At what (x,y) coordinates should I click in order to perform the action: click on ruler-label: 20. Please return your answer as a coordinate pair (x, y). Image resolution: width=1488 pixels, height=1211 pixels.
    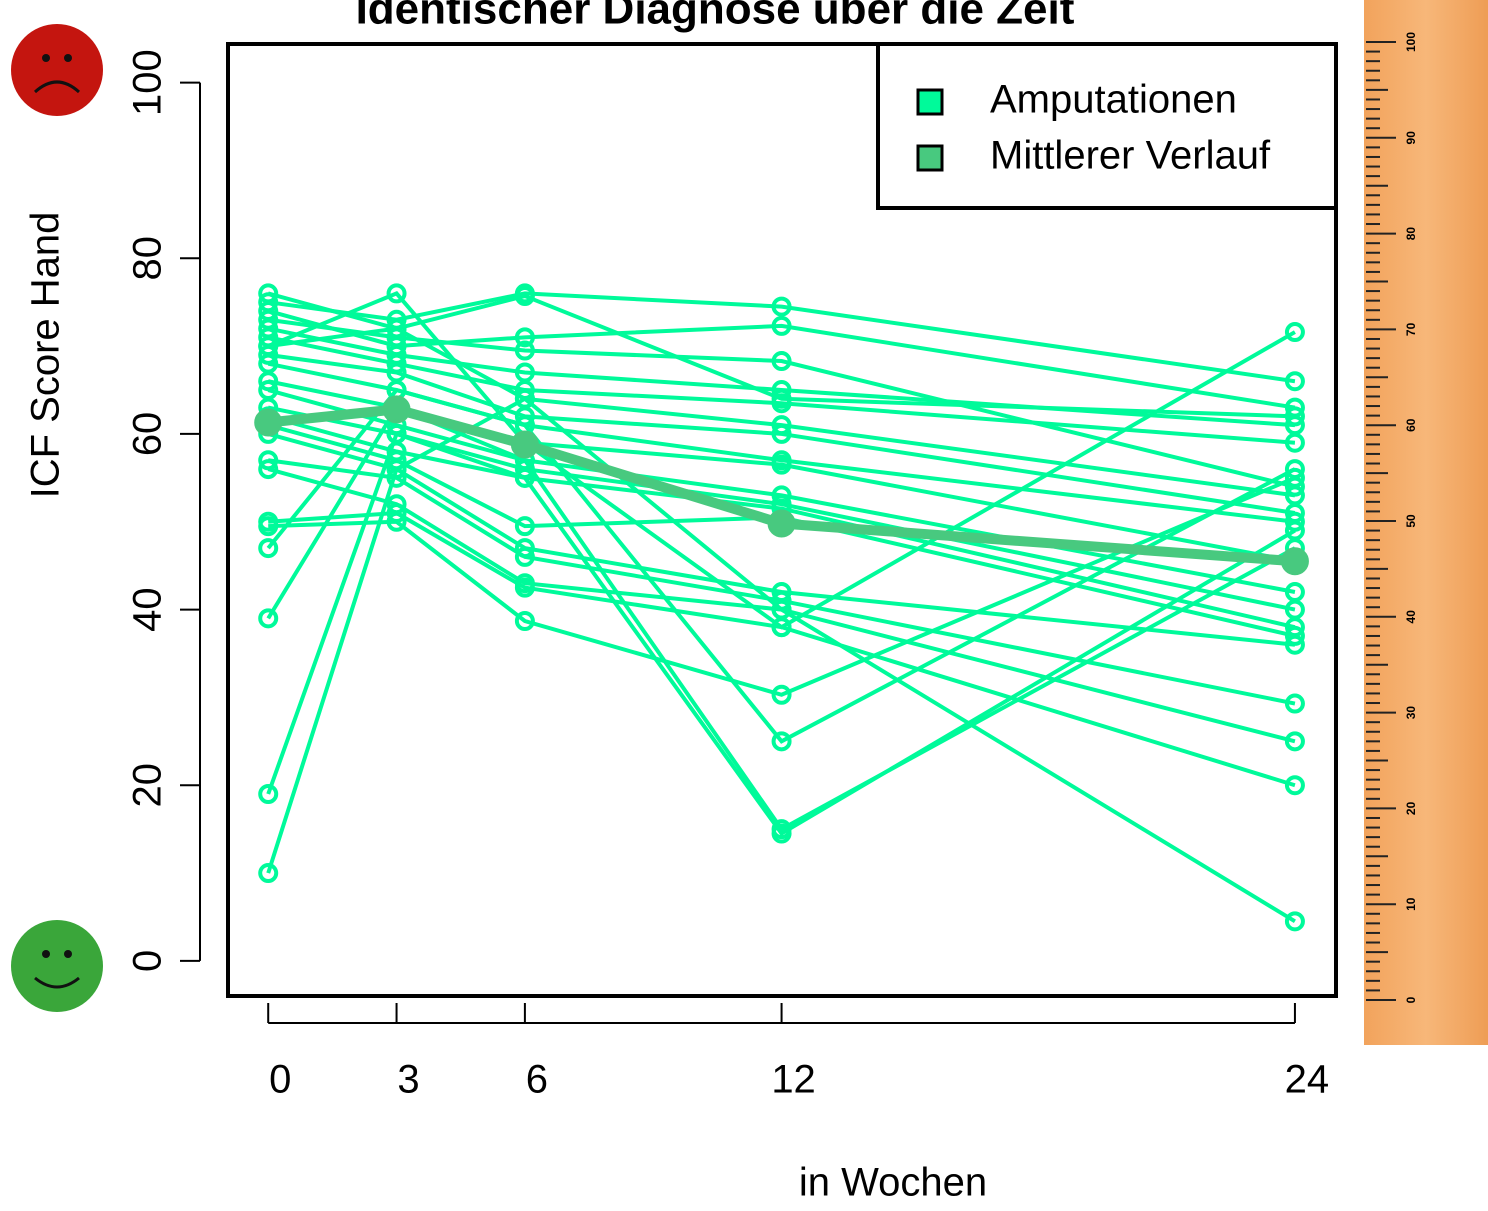
    Looking at the image, I should click on (1411, 808).